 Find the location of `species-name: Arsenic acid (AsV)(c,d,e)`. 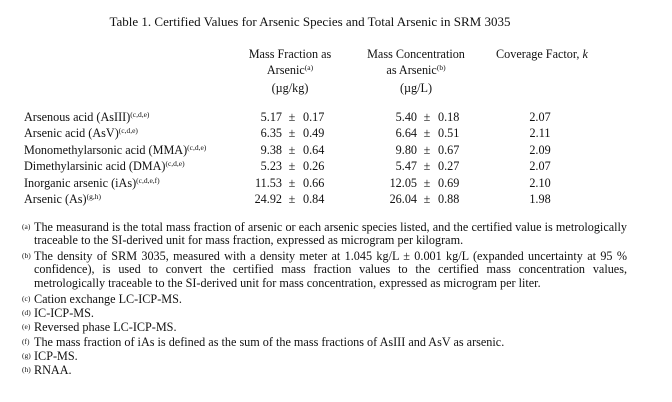

species-name: Arsenic acid (AsV)(c,d,e) is located at coordinates (81, 133).